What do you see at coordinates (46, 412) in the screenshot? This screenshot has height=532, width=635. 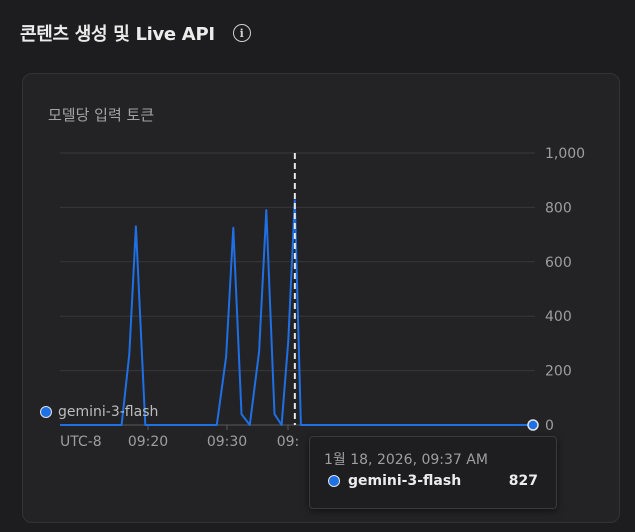 I see `legend-swatch` at bounding box center [46, 412].